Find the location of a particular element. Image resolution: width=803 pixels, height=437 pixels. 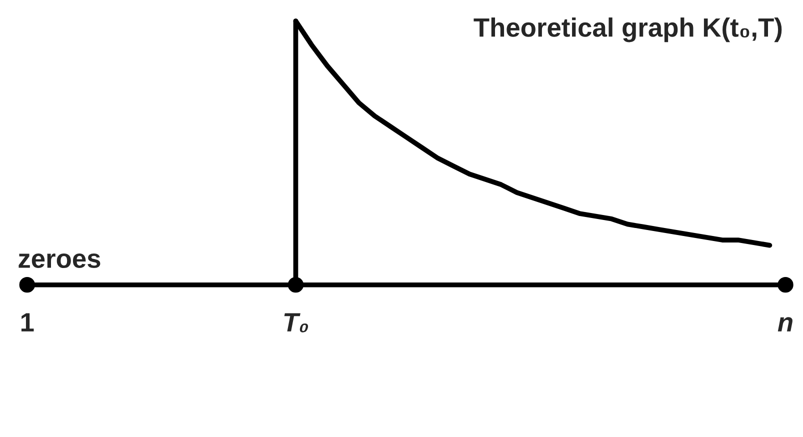

x-tick-label: T₀ is located at coordinates (296, 322).